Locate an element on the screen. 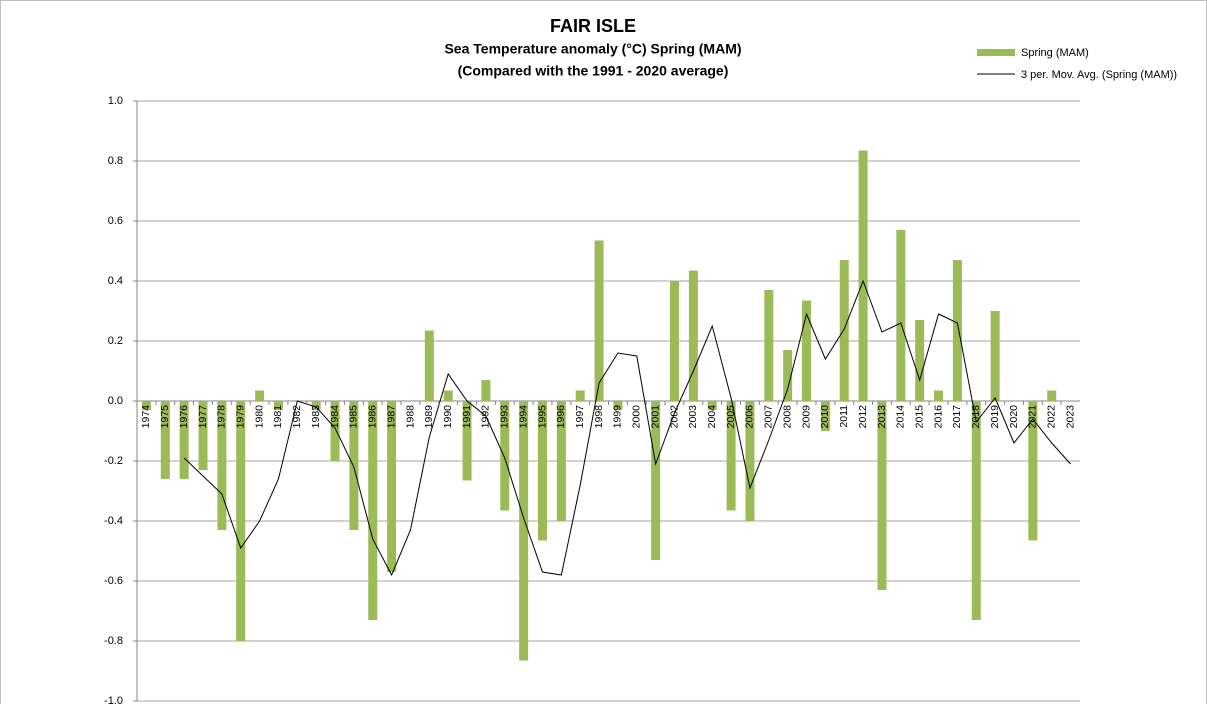  y-tick-label: -0.6 is located at coordinates (113, 581).